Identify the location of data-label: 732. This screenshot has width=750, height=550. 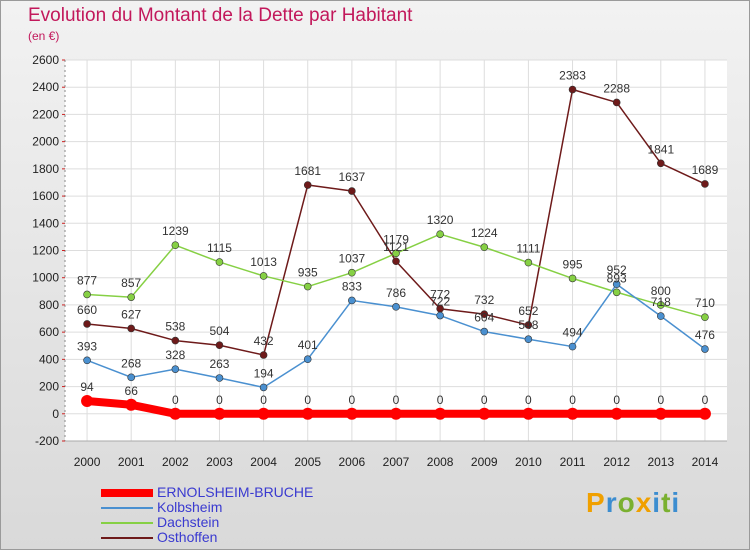
(484, 300).